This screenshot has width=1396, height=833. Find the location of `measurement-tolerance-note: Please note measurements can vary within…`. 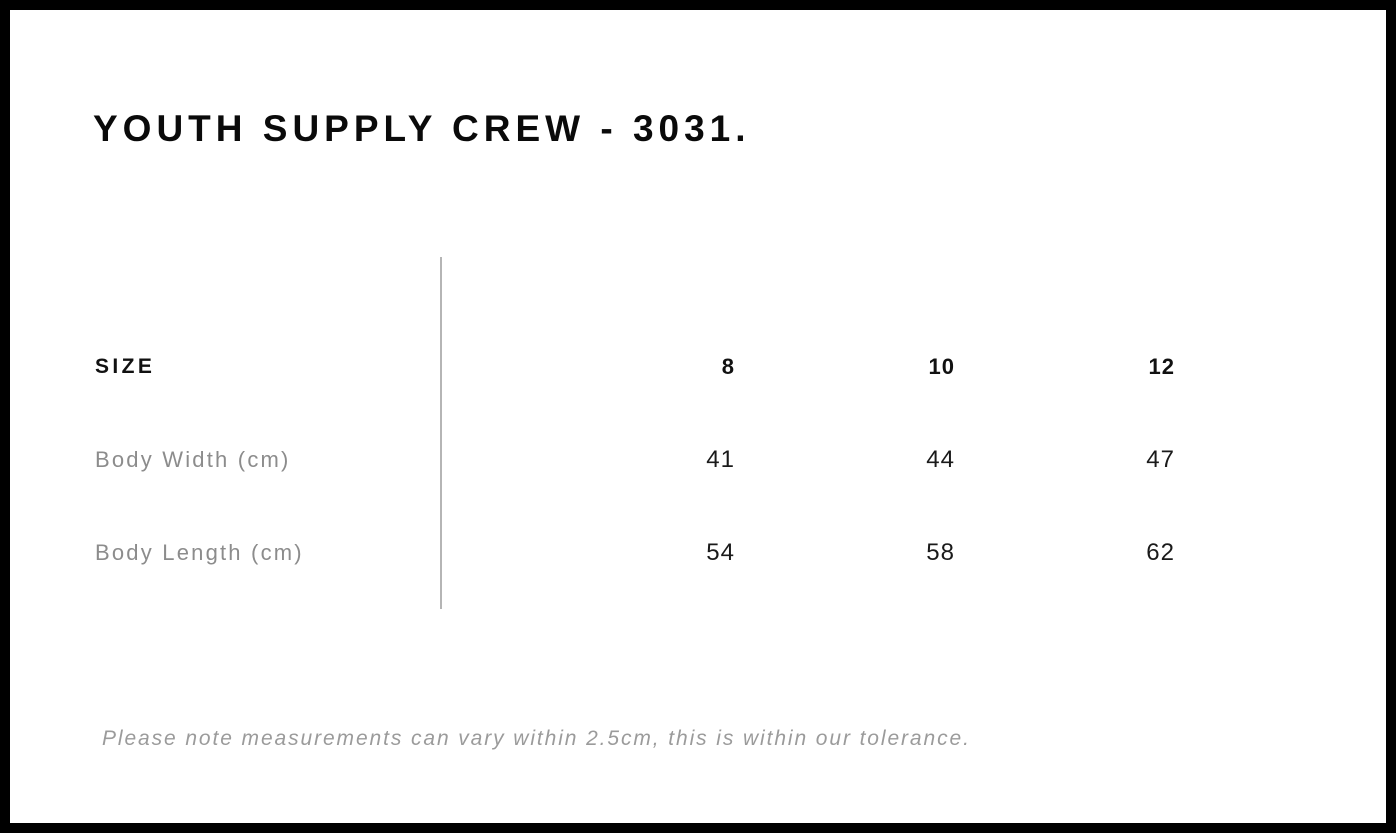

measurement-tolerance-note: Please note measurements can vary within… is located at coordinates (536, 738).